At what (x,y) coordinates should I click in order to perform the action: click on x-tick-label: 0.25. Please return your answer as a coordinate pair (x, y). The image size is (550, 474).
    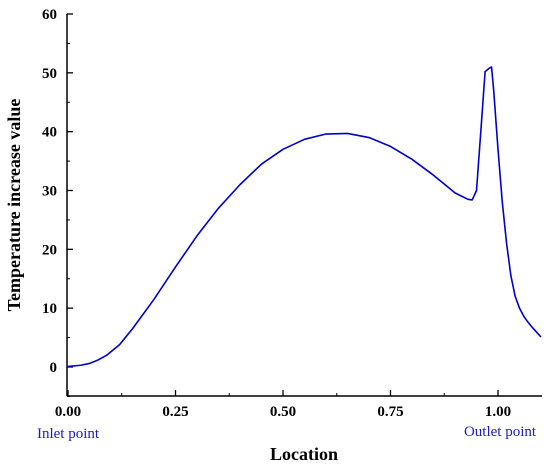
    Looking at the image, I should click on (175, 412).